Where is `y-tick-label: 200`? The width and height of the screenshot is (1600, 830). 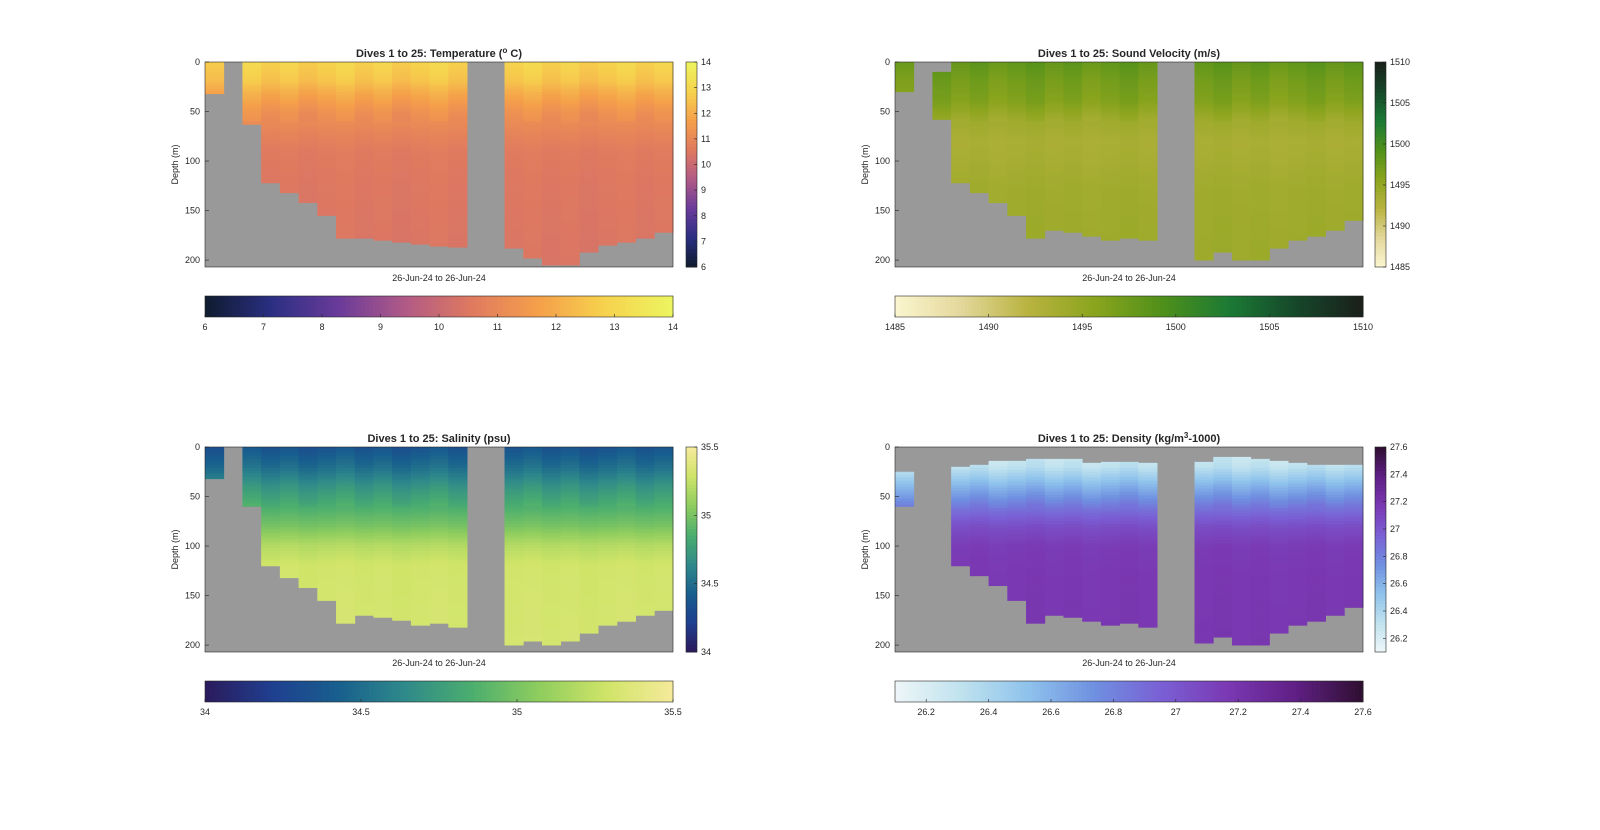
y-tick-label: 200 is located at coordinates (192, 645).